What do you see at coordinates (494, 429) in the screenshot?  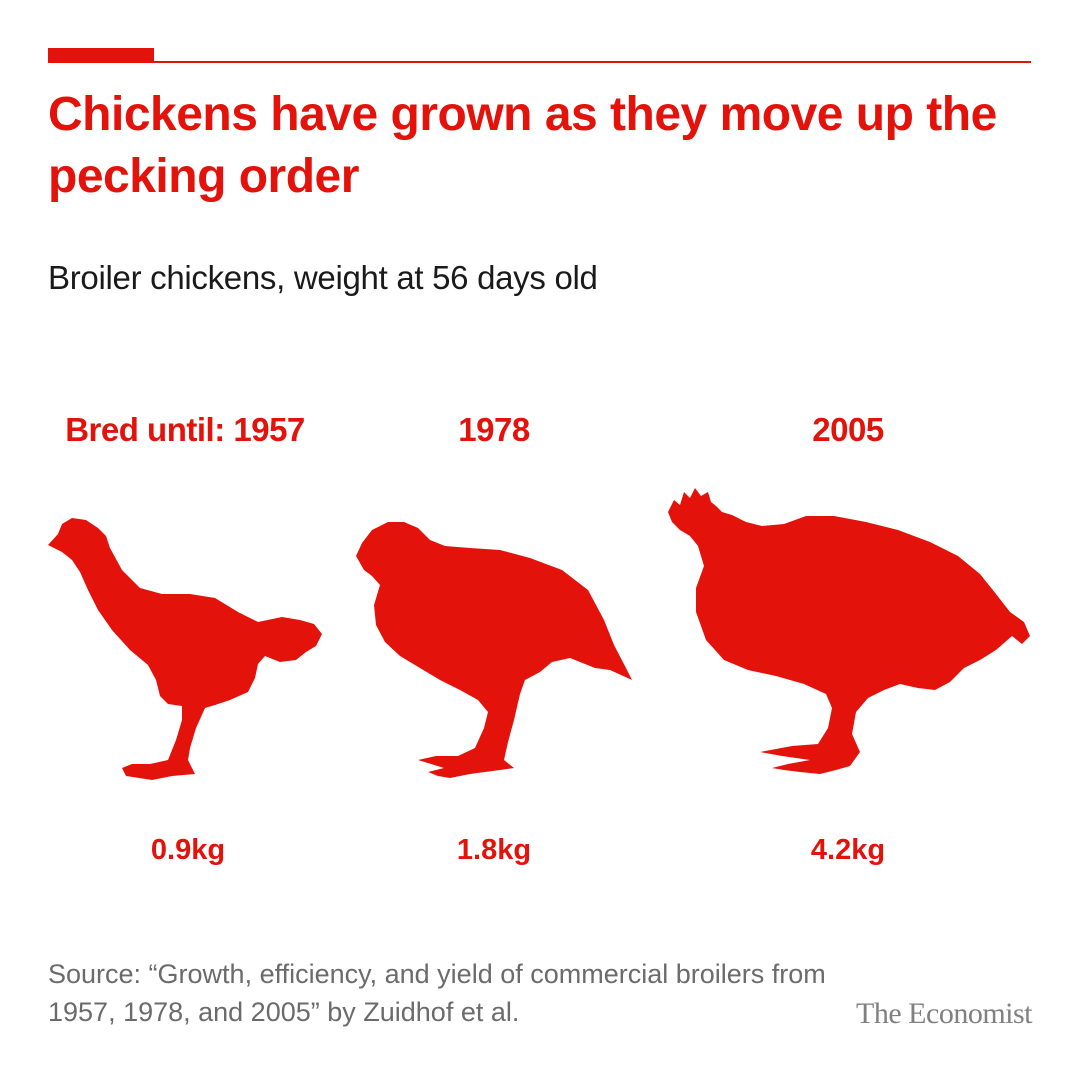 I see `year-label-1978: 1978` at bounding box center [494, 429].